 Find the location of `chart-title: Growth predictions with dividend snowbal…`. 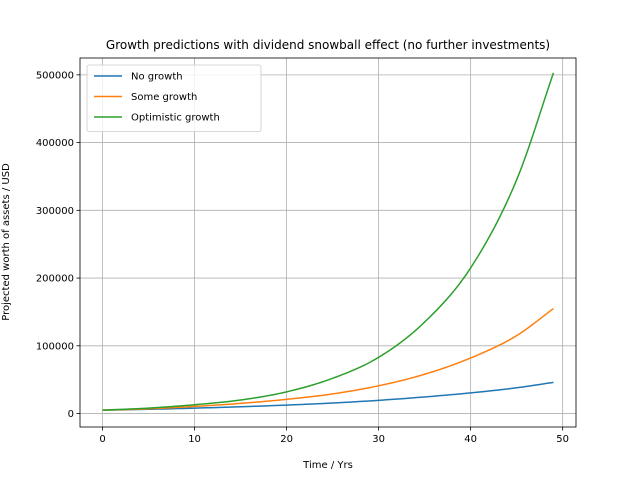

chart-title: Growth predictions with dividend snowbal… is located at coordinates (328, 45).